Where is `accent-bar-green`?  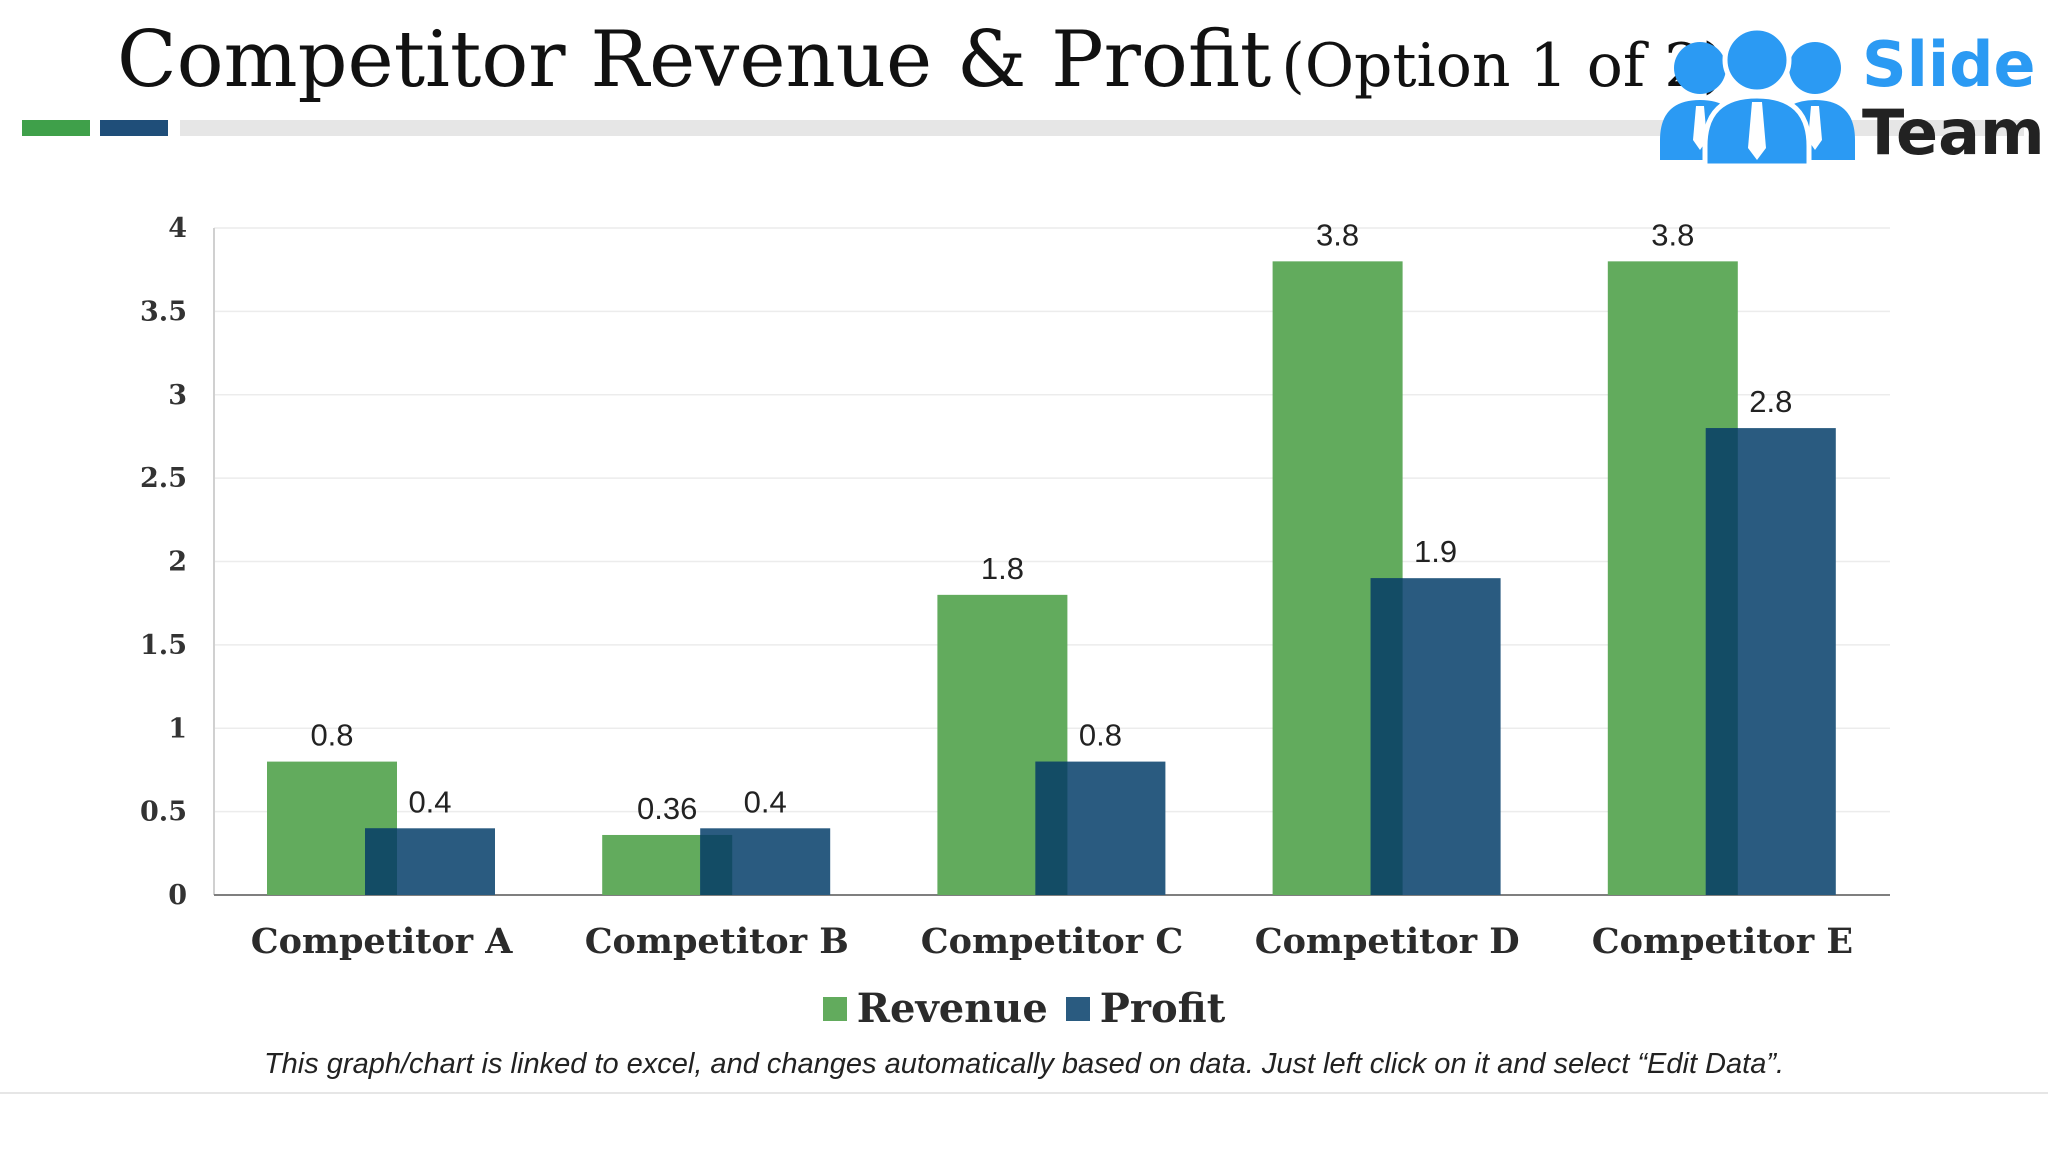 accent-bar-green is located at coordinates (56, 128).